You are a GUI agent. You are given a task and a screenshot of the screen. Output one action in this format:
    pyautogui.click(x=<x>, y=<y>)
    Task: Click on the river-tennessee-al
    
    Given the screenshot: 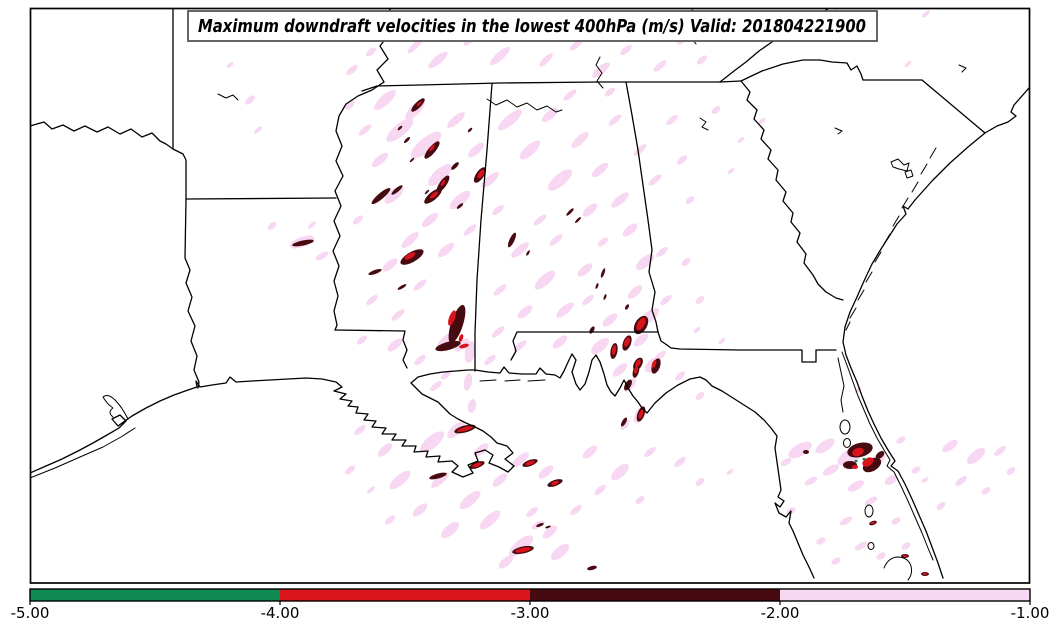 What is the action you would take?
    pyautogui.click(x=524, y=105)
    